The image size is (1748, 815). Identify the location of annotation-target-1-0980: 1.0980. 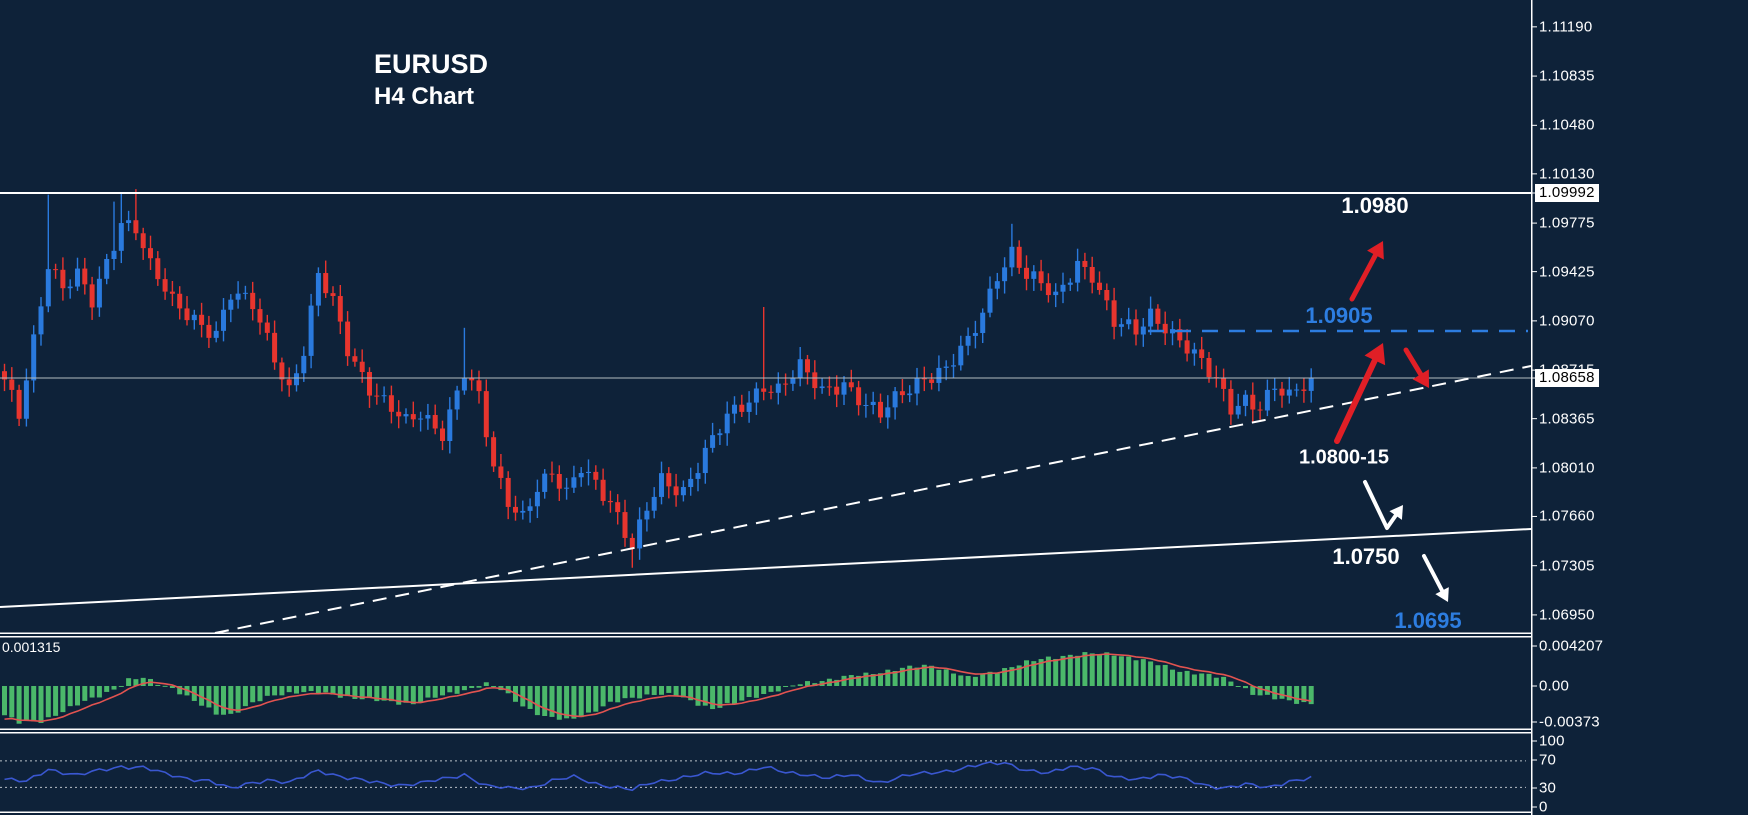
(1375, 205).